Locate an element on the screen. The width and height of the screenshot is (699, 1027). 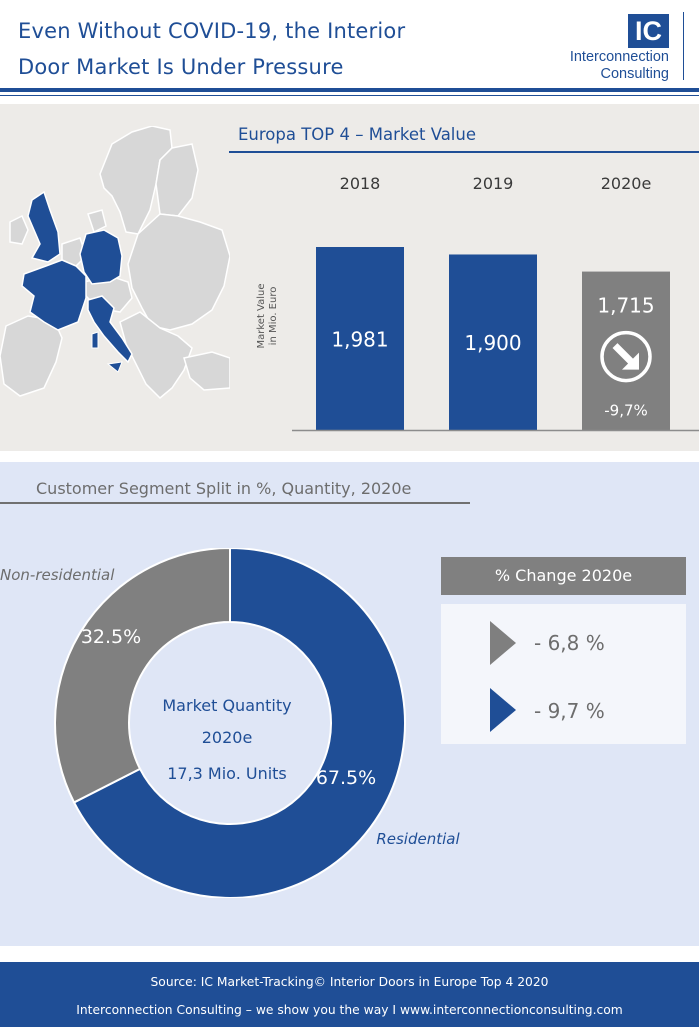
donut-center-text: 17,3 Mio. Units is located at coordinates (227, 773).